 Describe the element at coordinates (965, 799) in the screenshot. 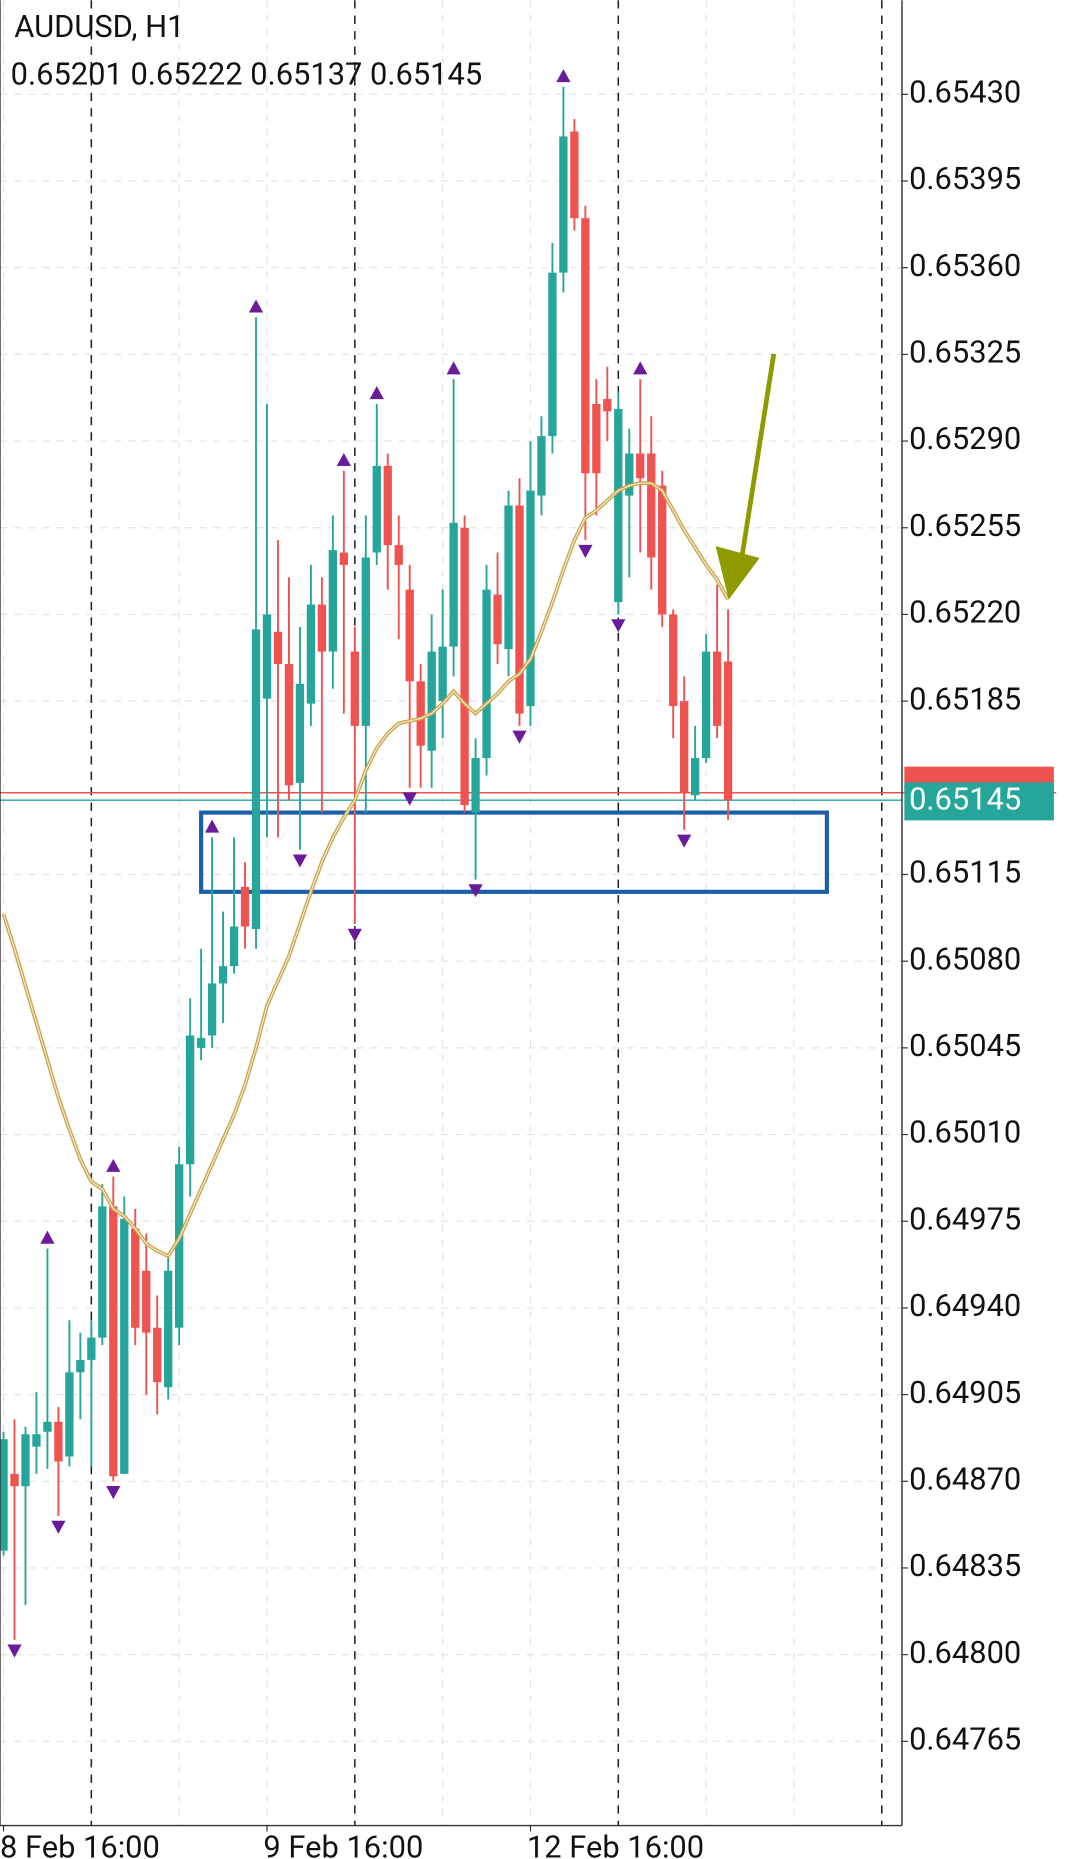

I see `bid-label: 0.65145` at that location.